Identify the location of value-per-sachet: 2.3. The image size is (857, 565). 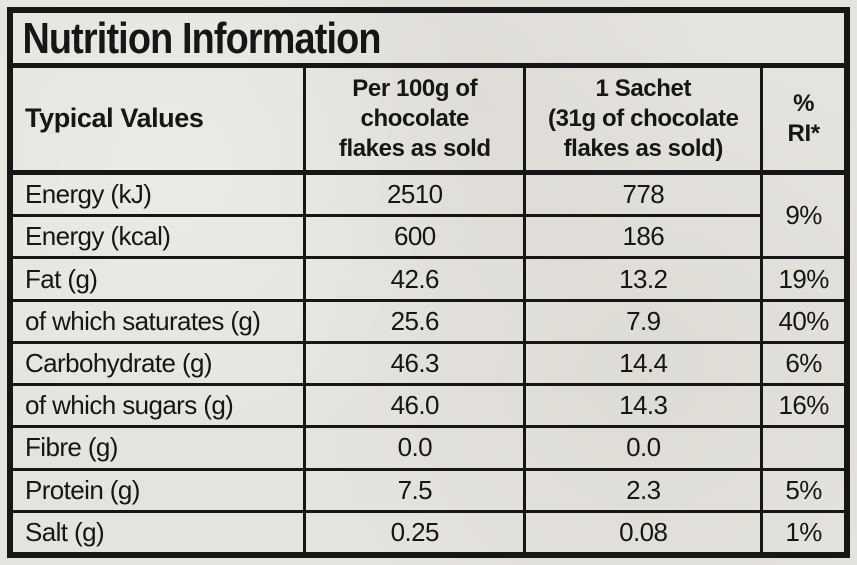
(642, 489).